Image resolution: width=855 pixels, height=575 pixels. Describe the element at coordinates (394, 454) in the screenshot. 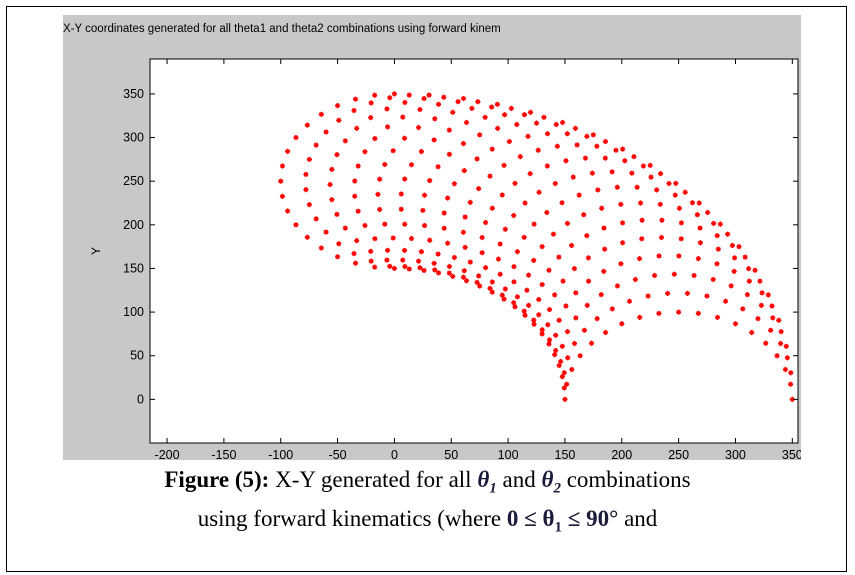

I see `x-tick-label: 0` at that location.